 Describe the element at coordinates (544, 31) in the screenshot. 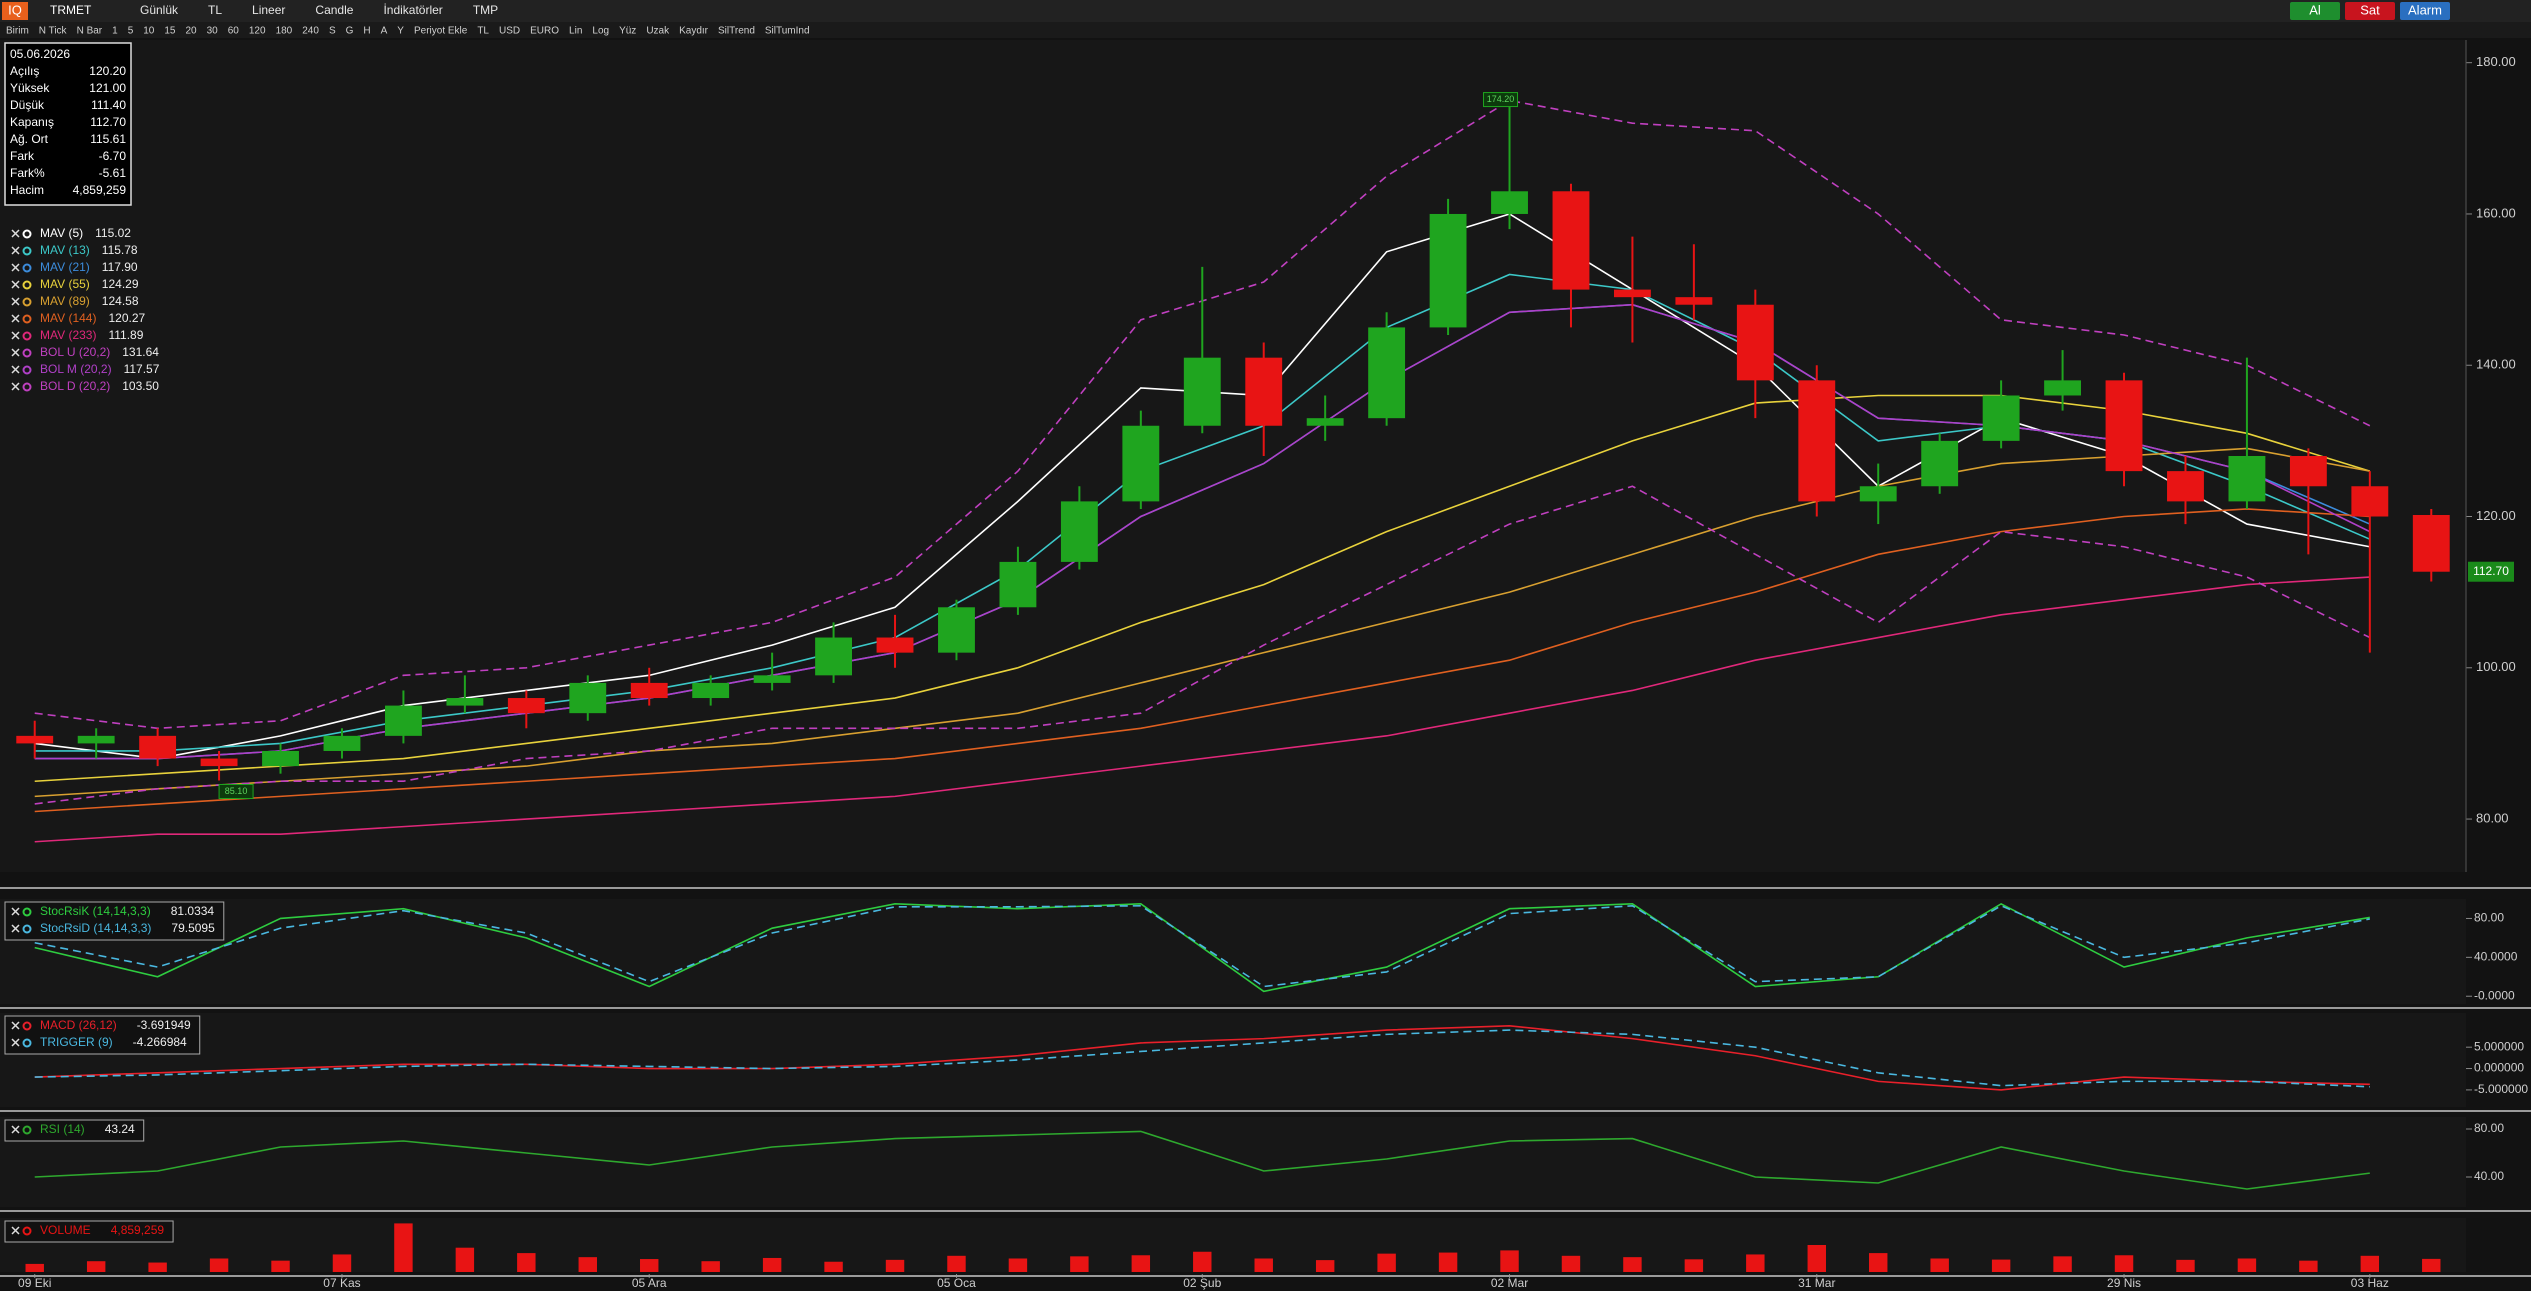

I see `option-item: EURO` at that location.